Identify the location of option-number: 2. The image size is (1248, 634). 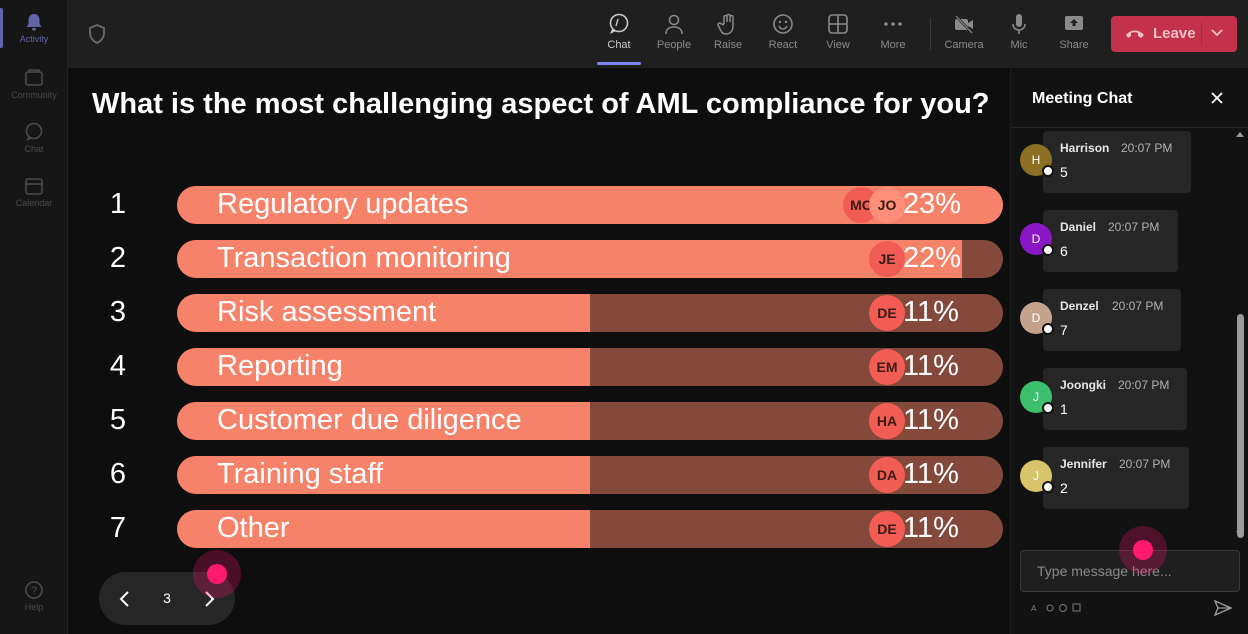
(118, 258).